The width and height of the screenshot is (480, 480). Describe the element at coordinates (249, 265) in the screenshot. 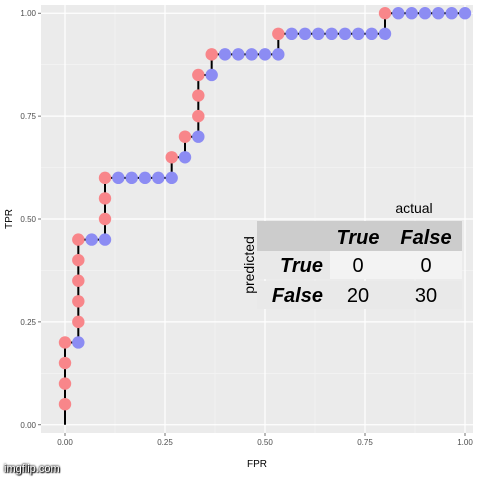

I see `table-row-caption: predicted` at that location.